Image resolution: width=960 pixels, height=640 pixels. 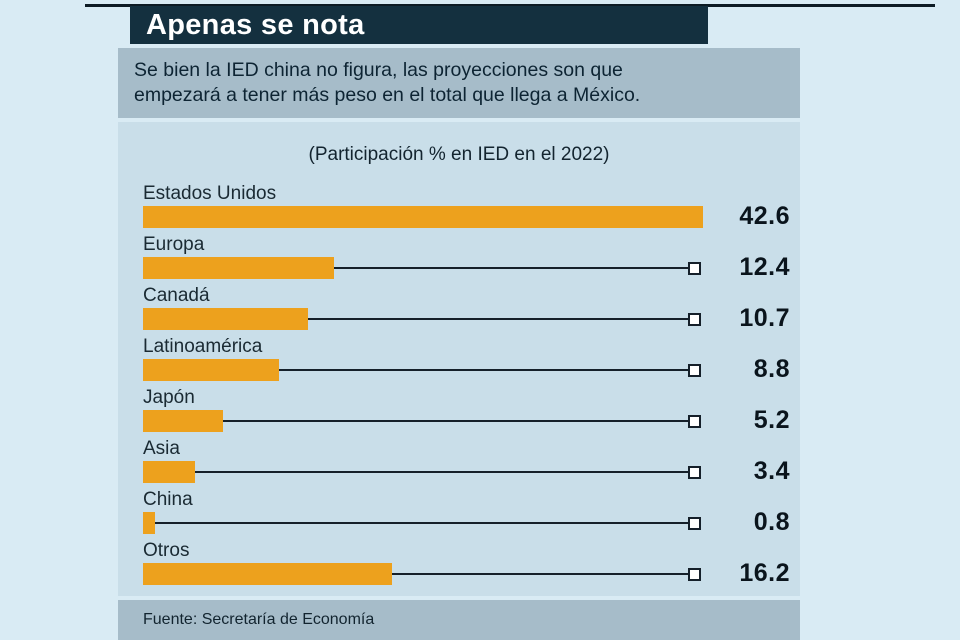 I want to click on page-title: Apenas se nota, so click(x=255, y=24).